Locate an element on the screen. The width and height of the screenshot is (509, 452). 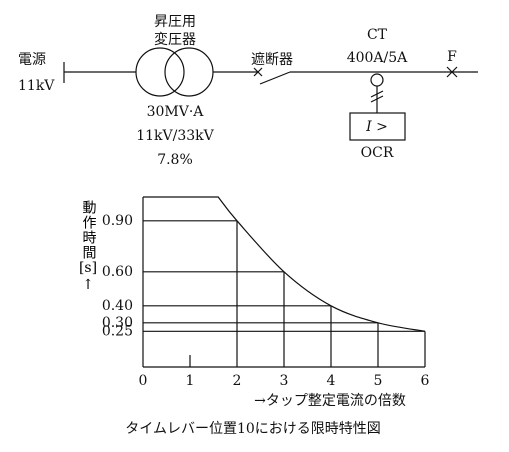
y-tick-label: 0.60 is located at coordinates (117, 272).